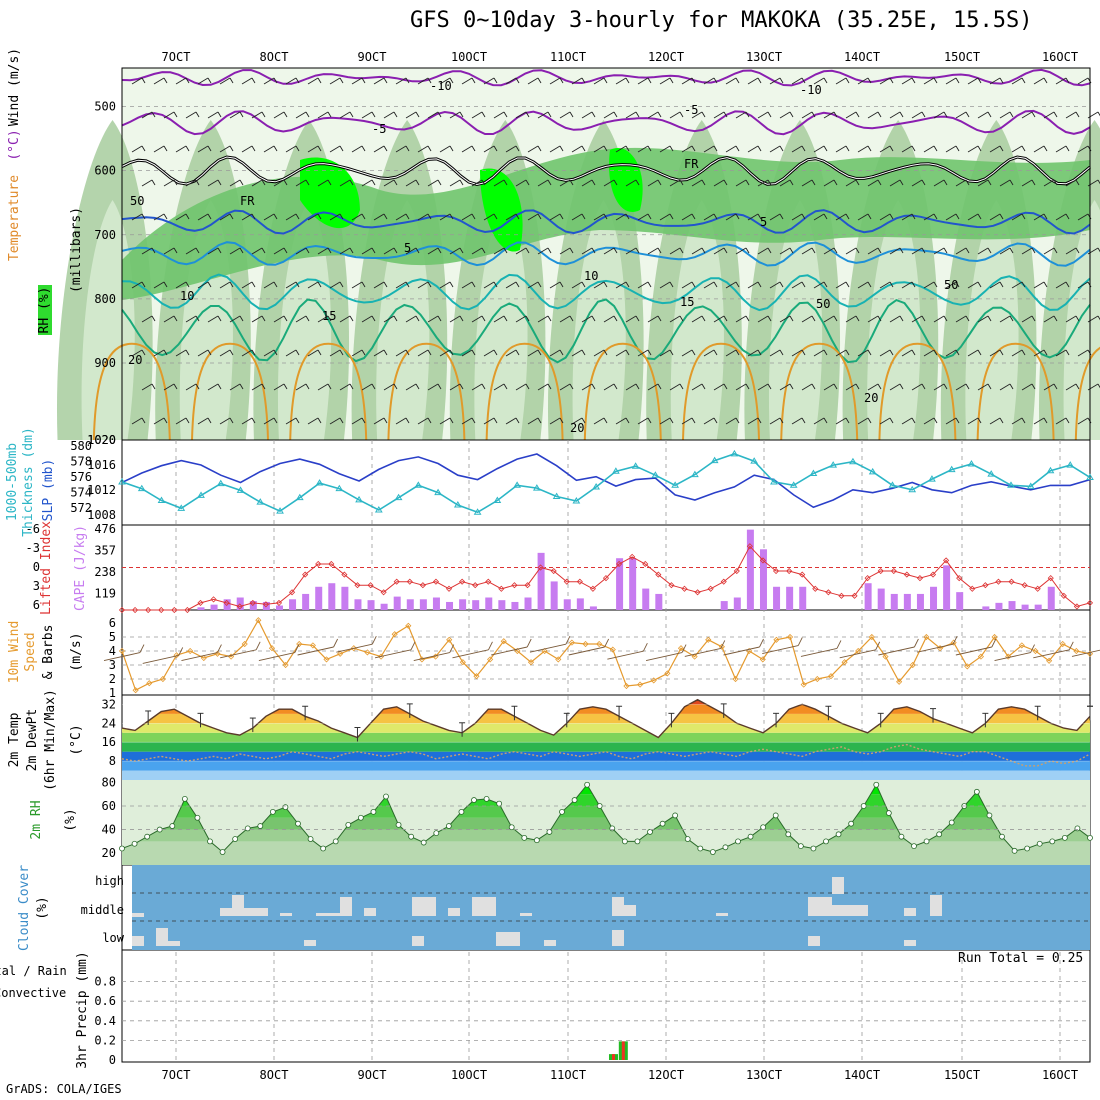  I want to click on date-label-bottom: 8OCT, so click(274, 1075).